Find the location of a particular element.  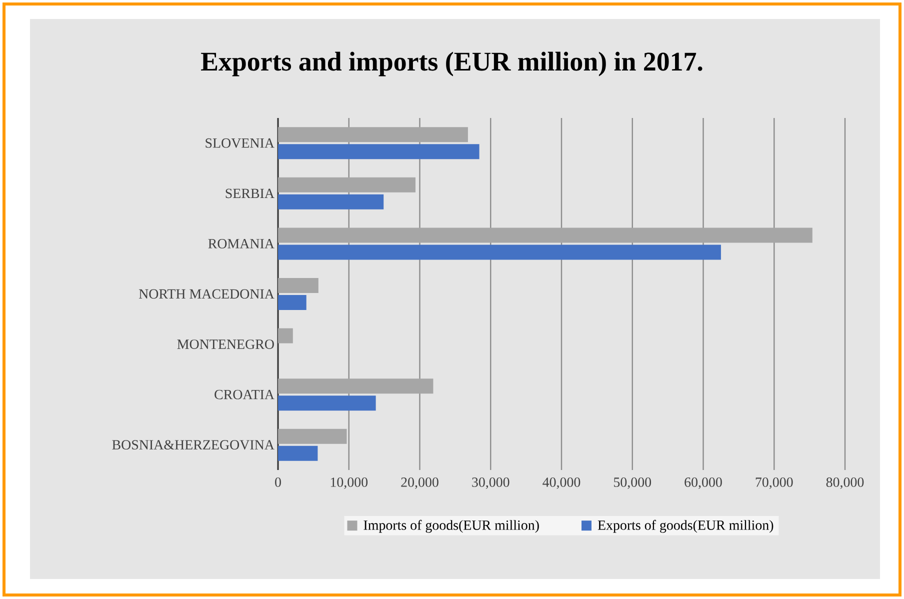

y-tick-label: NORTH MACEDONIA is located at coordinates (206, 294).